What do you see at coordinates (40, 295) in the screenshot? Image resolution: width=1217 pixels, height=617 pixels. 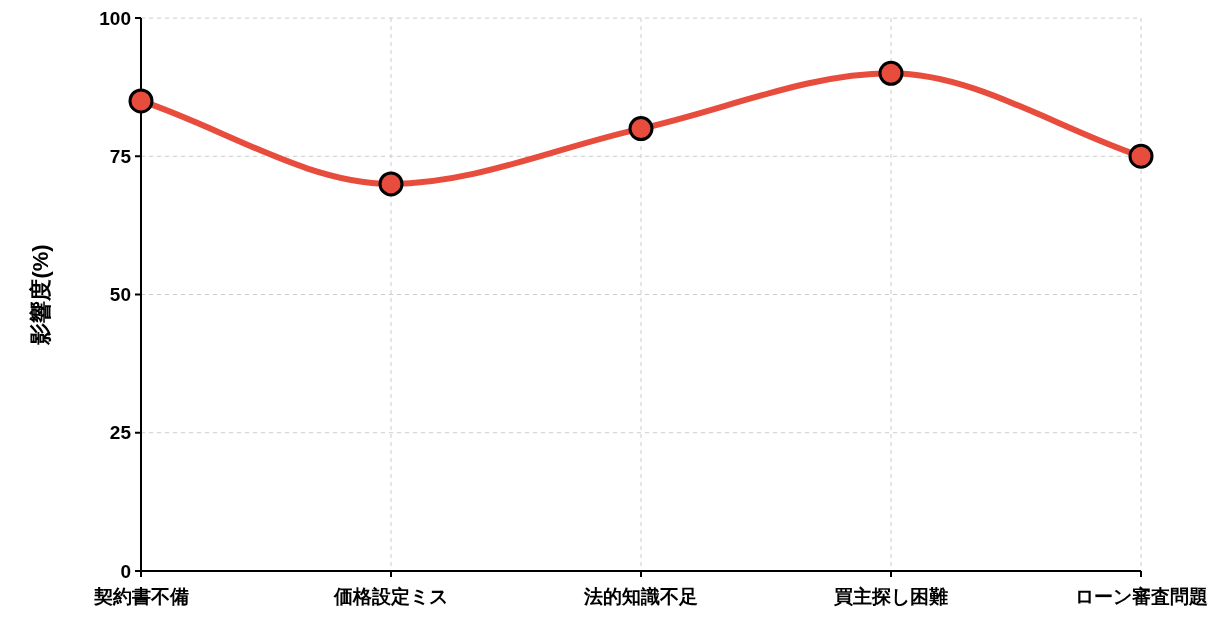 I see `y-axis-title: 影響度(%)` at bounding box center [40, 295].